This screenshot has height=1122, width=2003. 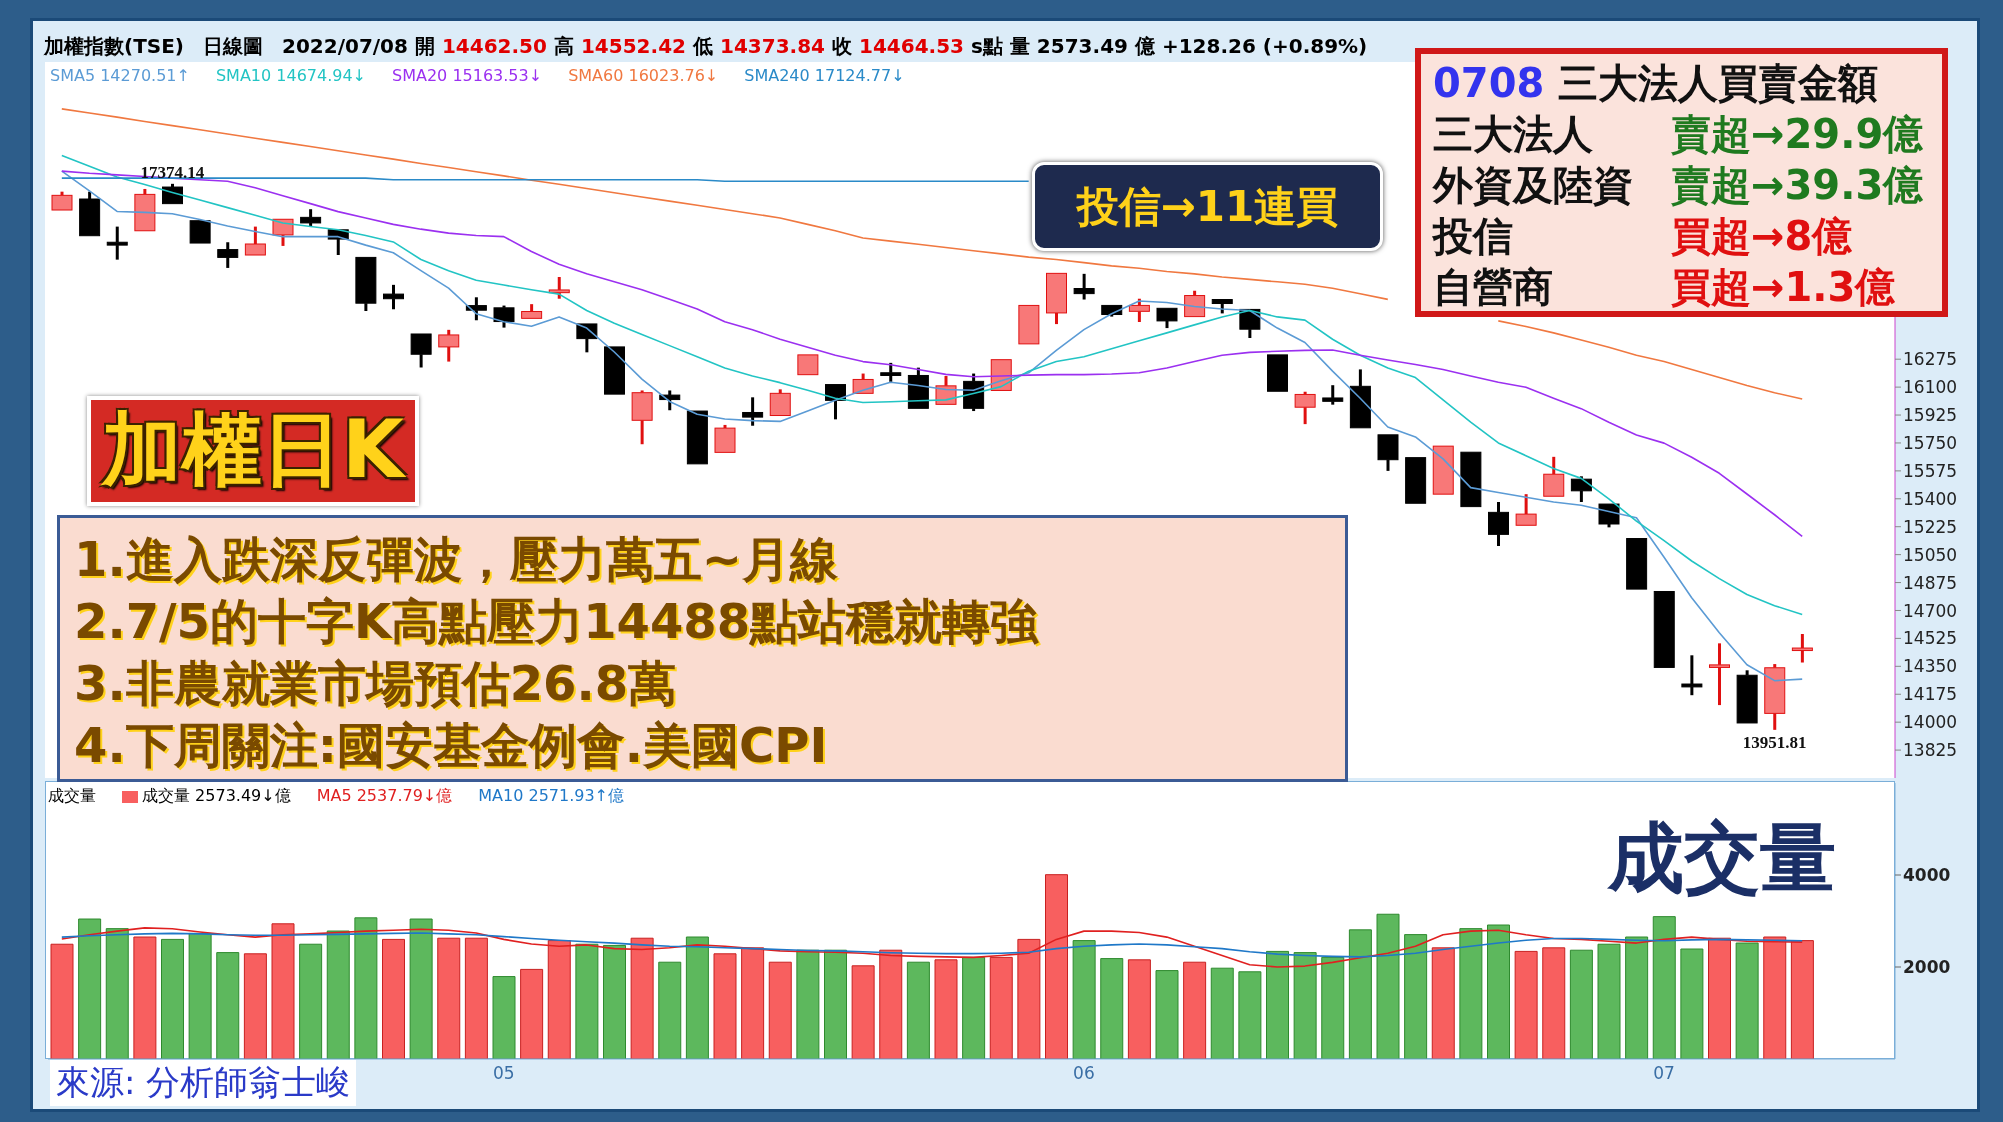 What do you see at coordinates (1797, 134) in the screenshot?
I see `annotation: 賣超→29.9億` at bounding box center [1797, 134].